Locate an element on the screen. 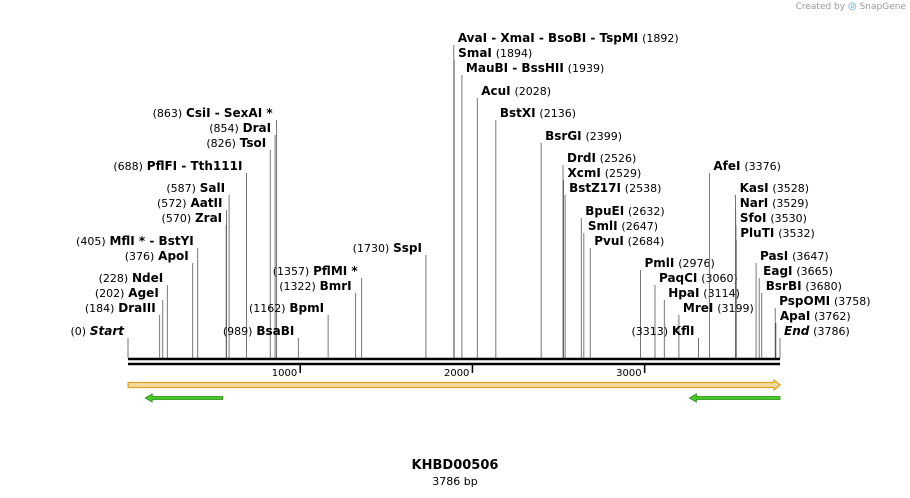  site-drai: (854) DraI is located at coordinates (242, 239).